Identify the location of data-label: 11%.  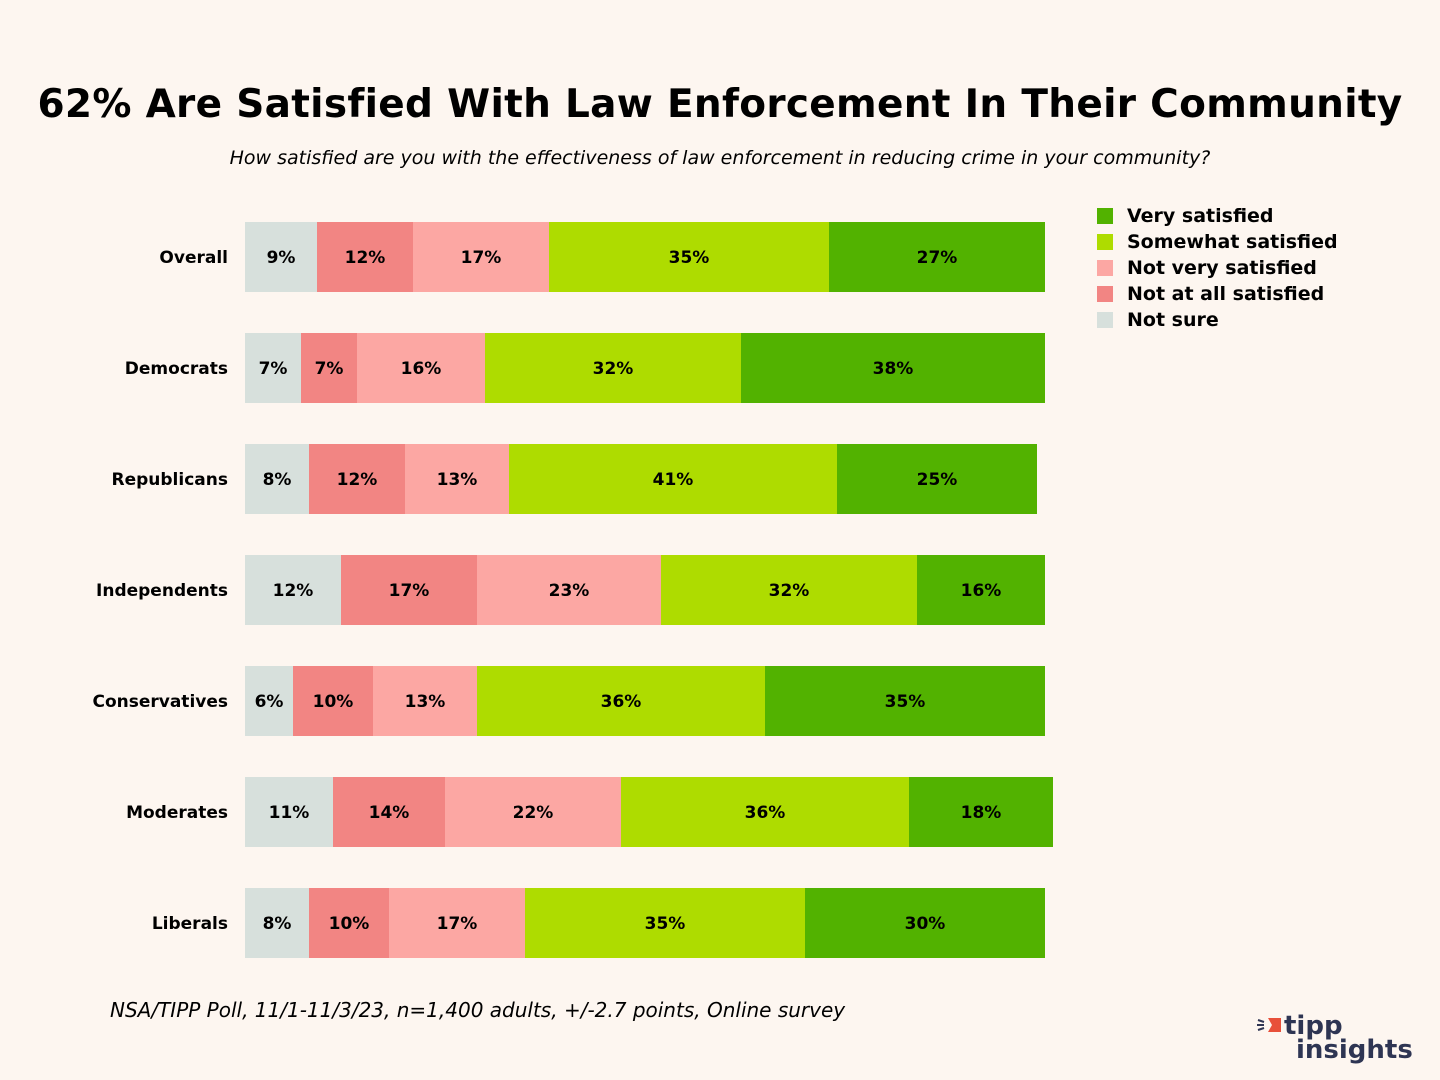
(289, 813).